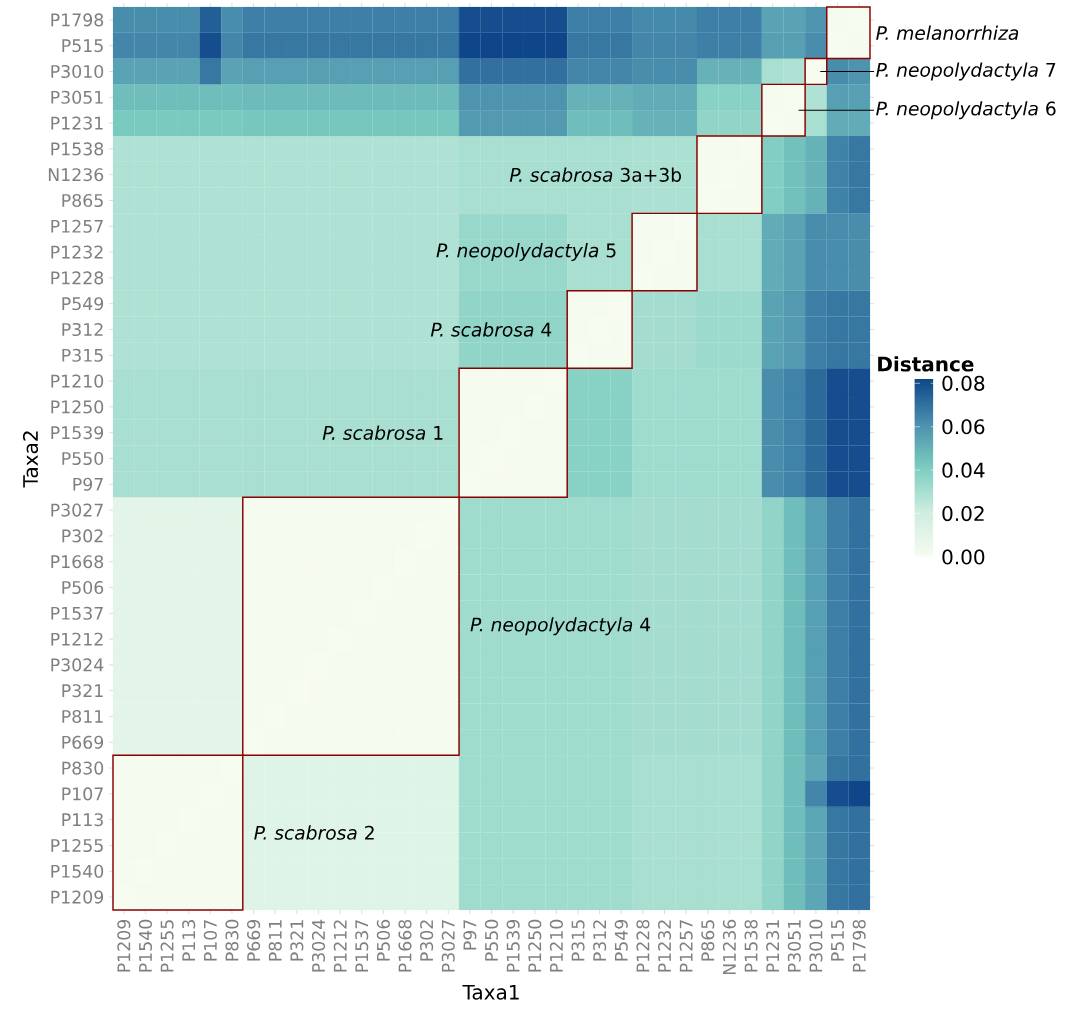 This screenshot has height=1019, width=1081. What do you see at coordinates (77, 665) in the screenshot?
I see `y-tick-label: P3024` at bounding box center [77, 665].